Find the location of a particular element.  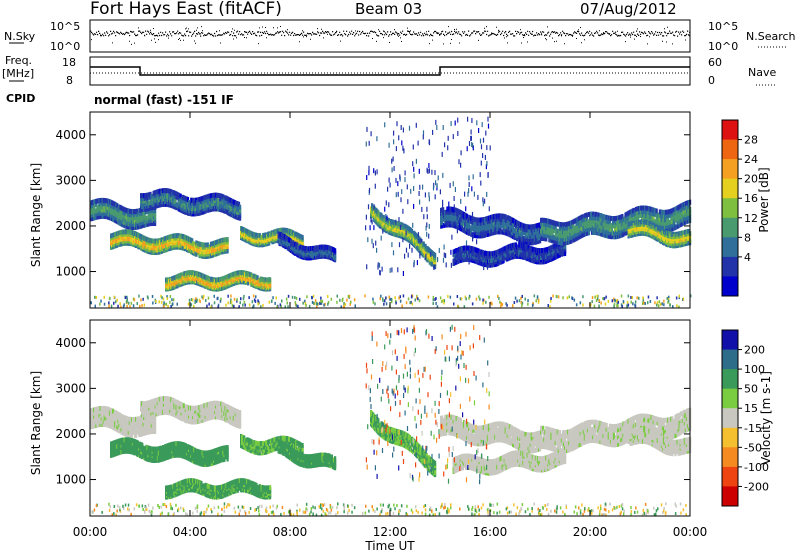

beam-label: Beam 03 is located at coordinates (388, 9).